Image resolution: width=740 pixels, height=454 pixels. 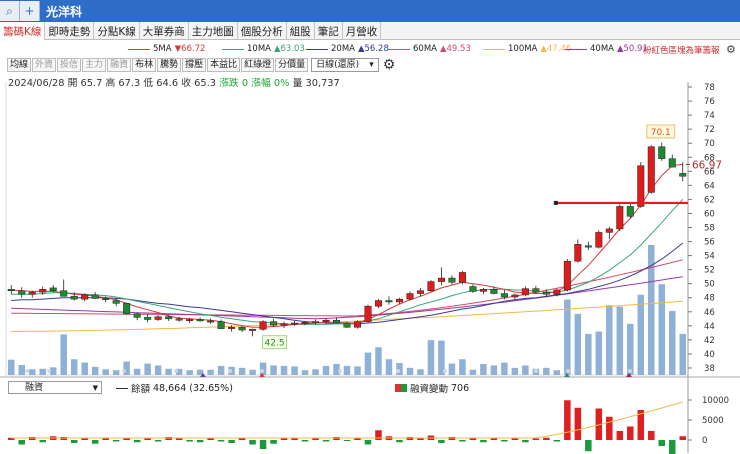 I want to click on toolbar-button: 融資, so click(x=119, y=64).